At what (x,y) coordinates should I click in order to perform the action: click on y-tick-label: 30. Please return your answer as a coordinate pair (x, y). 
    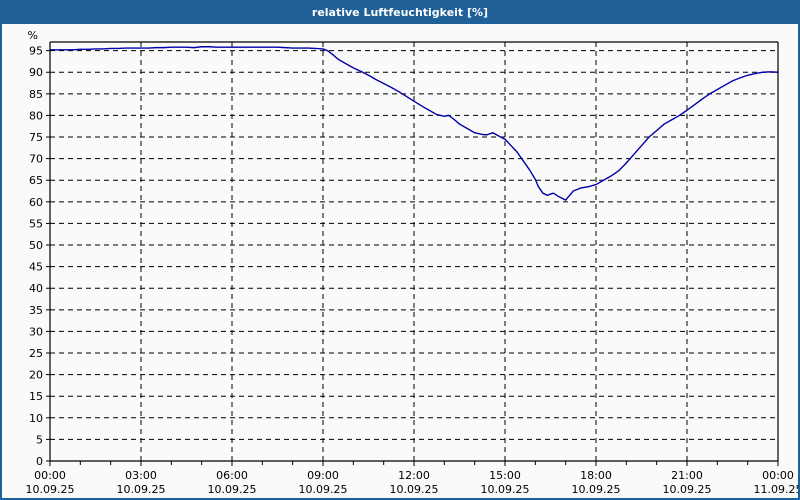
    Looking at the image, I should click on (36, 331).